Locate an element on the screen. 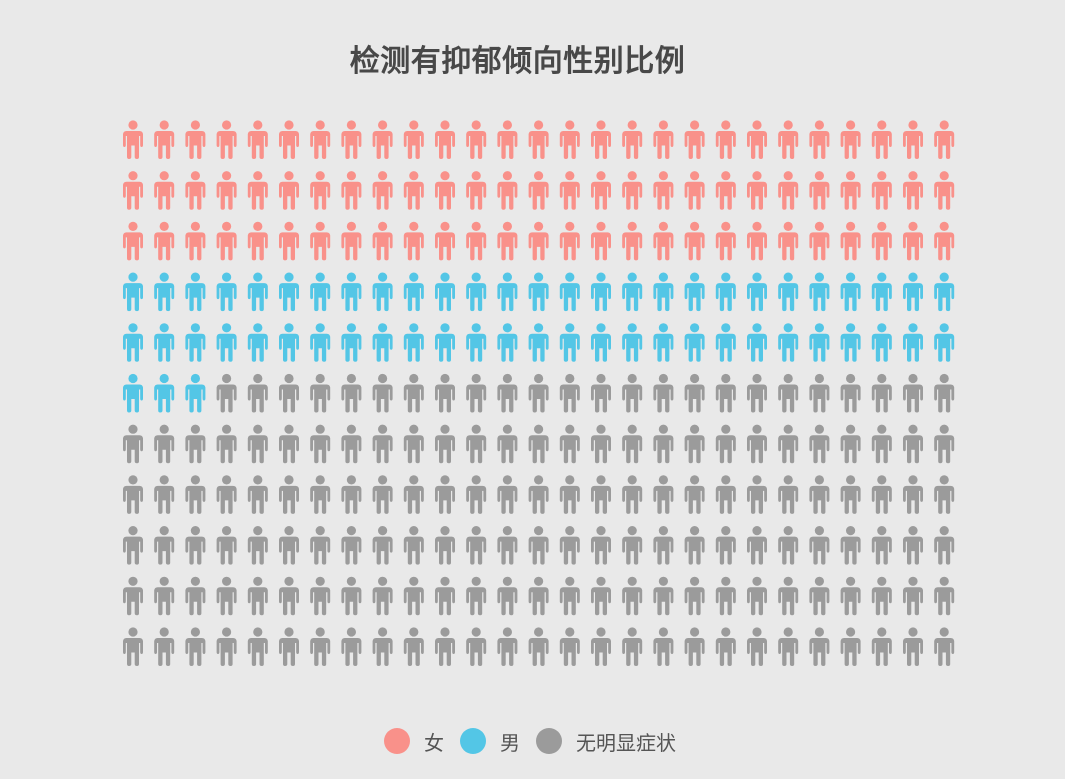 Image resolution: width=1065 pixels, height=779 pixels. legend-item-male: 男 is located at coordinates (490, 741).